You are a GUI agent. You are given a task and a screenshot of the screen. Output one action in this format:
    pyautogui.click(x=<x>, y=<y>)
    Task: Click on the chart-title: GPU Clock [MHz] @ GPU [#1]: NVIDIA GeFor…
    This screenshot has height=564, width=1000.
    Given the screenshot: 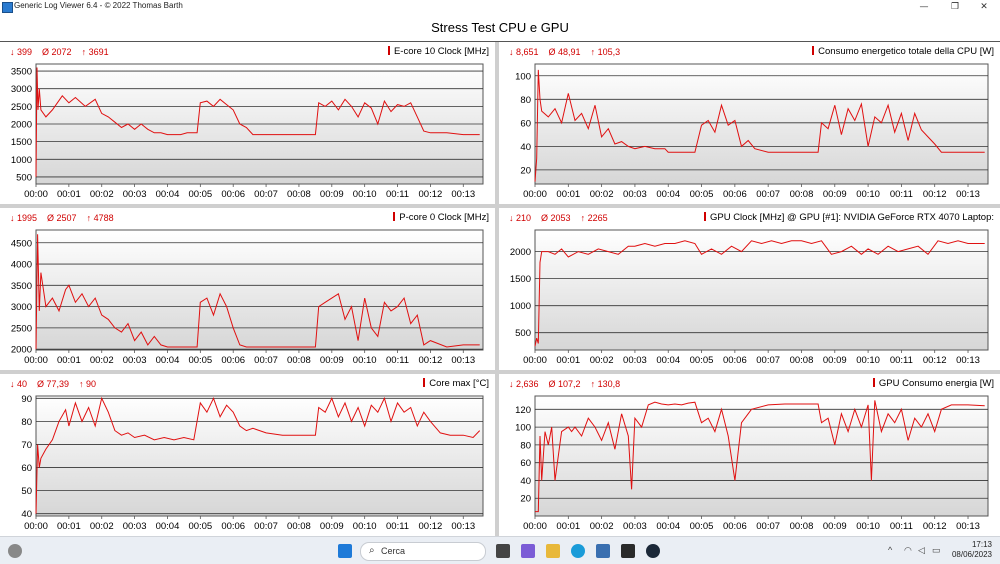 What is the action you would take?
    pyautogui.click(x=848, y=217)
    